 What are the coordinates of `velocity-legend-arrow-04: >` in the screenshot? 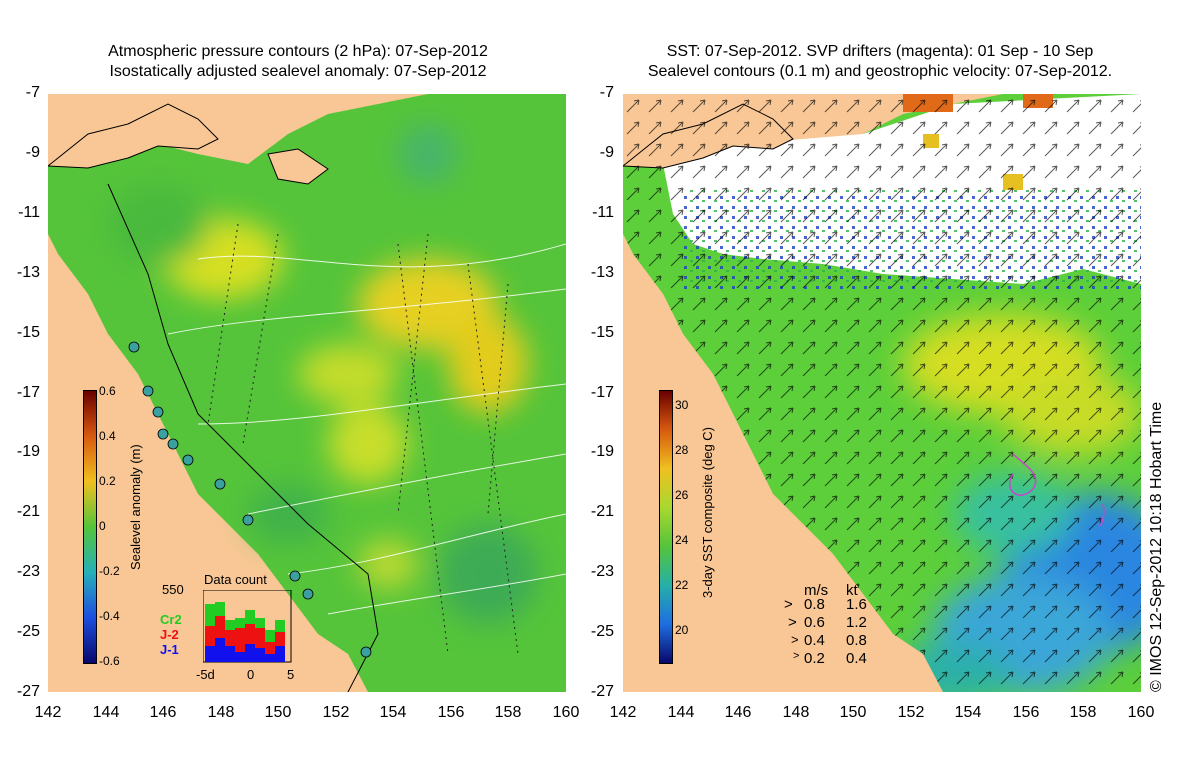 It's located at (795, 639).